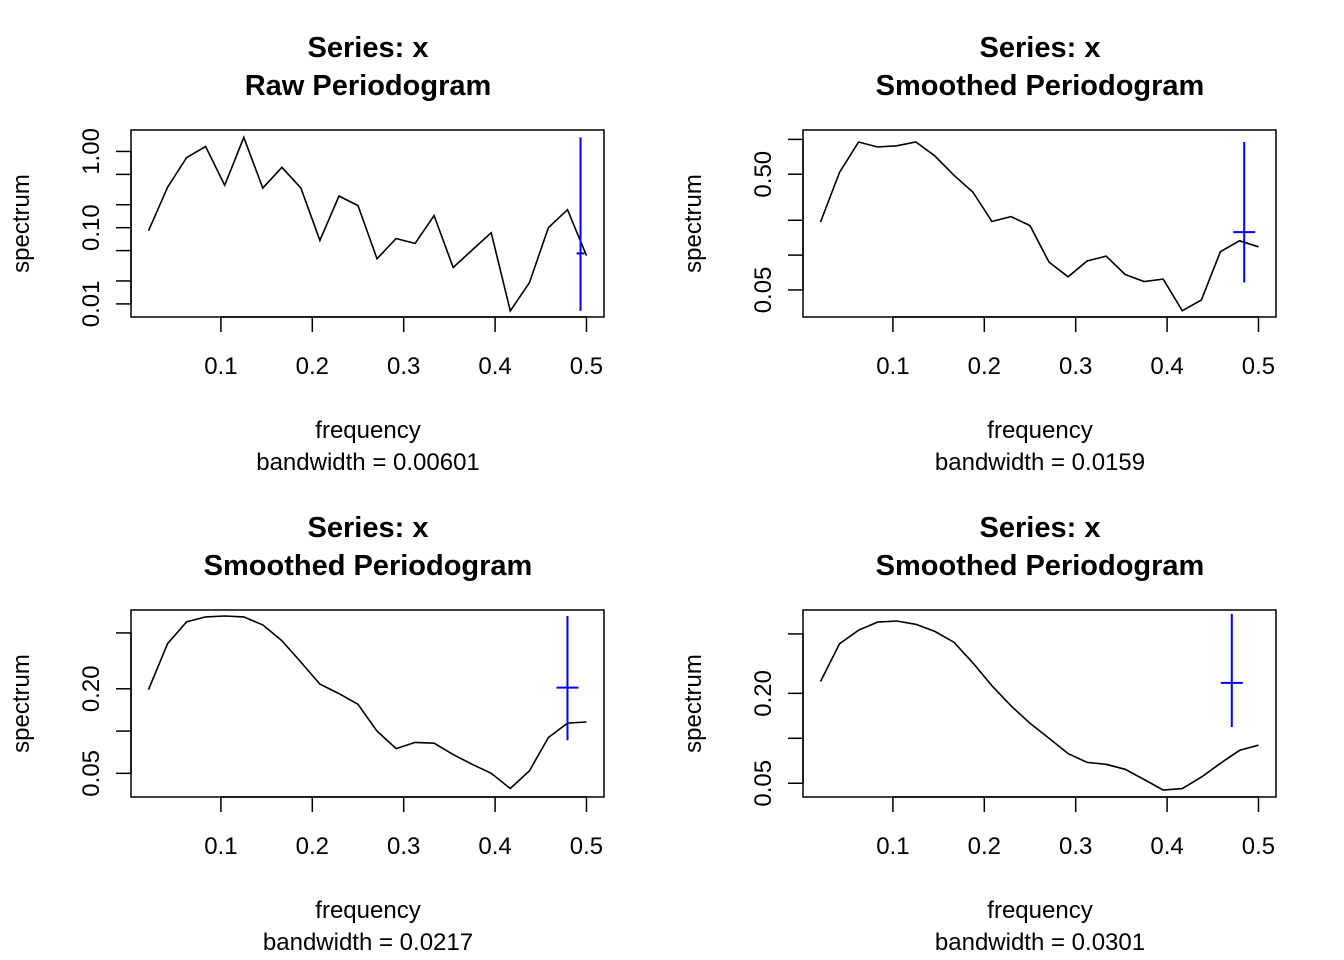 This screenshot has width=1344, height=960. What do you see at coordinates (1040, 942) in the screenshot?
I see `bandwidth-label: bandwidth = 0.0301` at bounding box center [1040, 942].